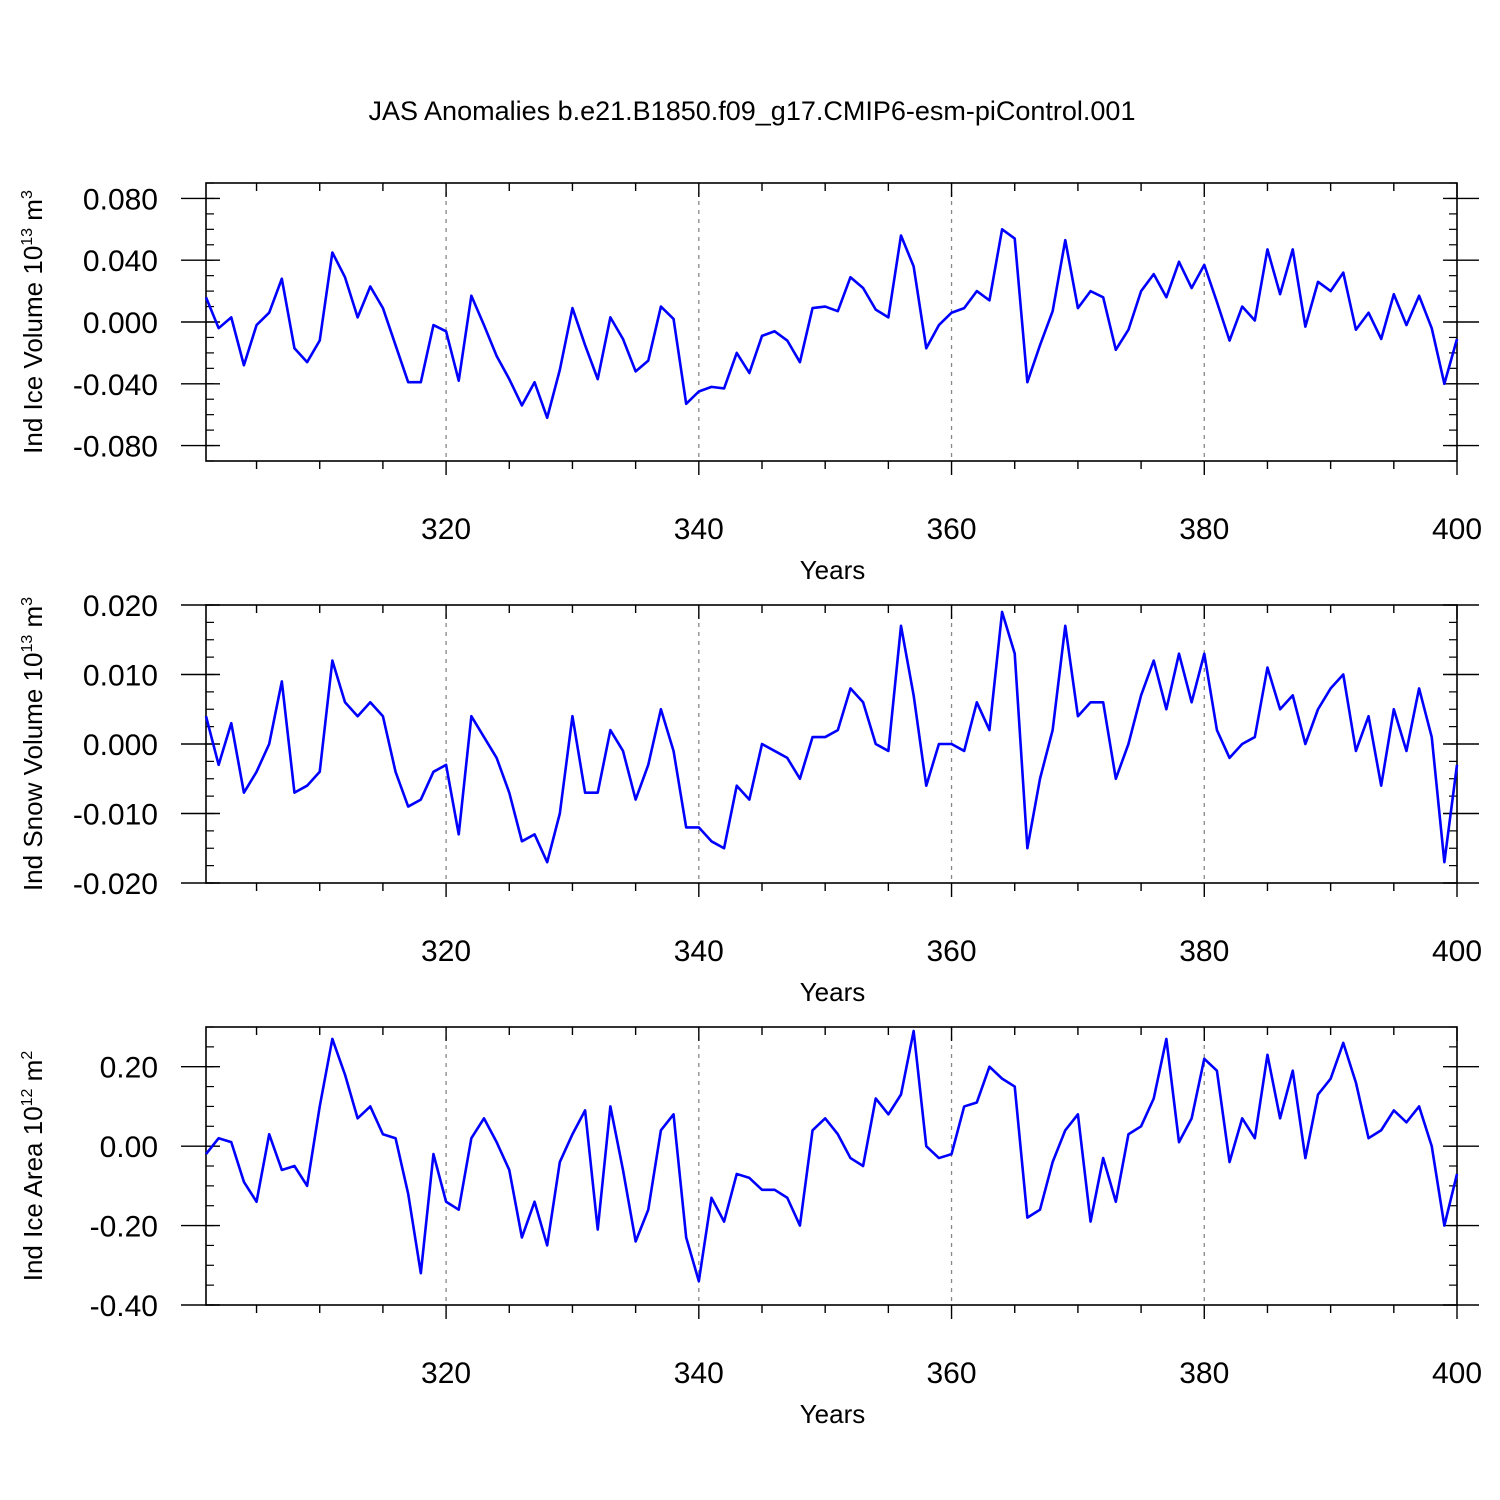  I want to click on y-axis-title: Ind Snow Volume 1013 m3, so click(33, 744).